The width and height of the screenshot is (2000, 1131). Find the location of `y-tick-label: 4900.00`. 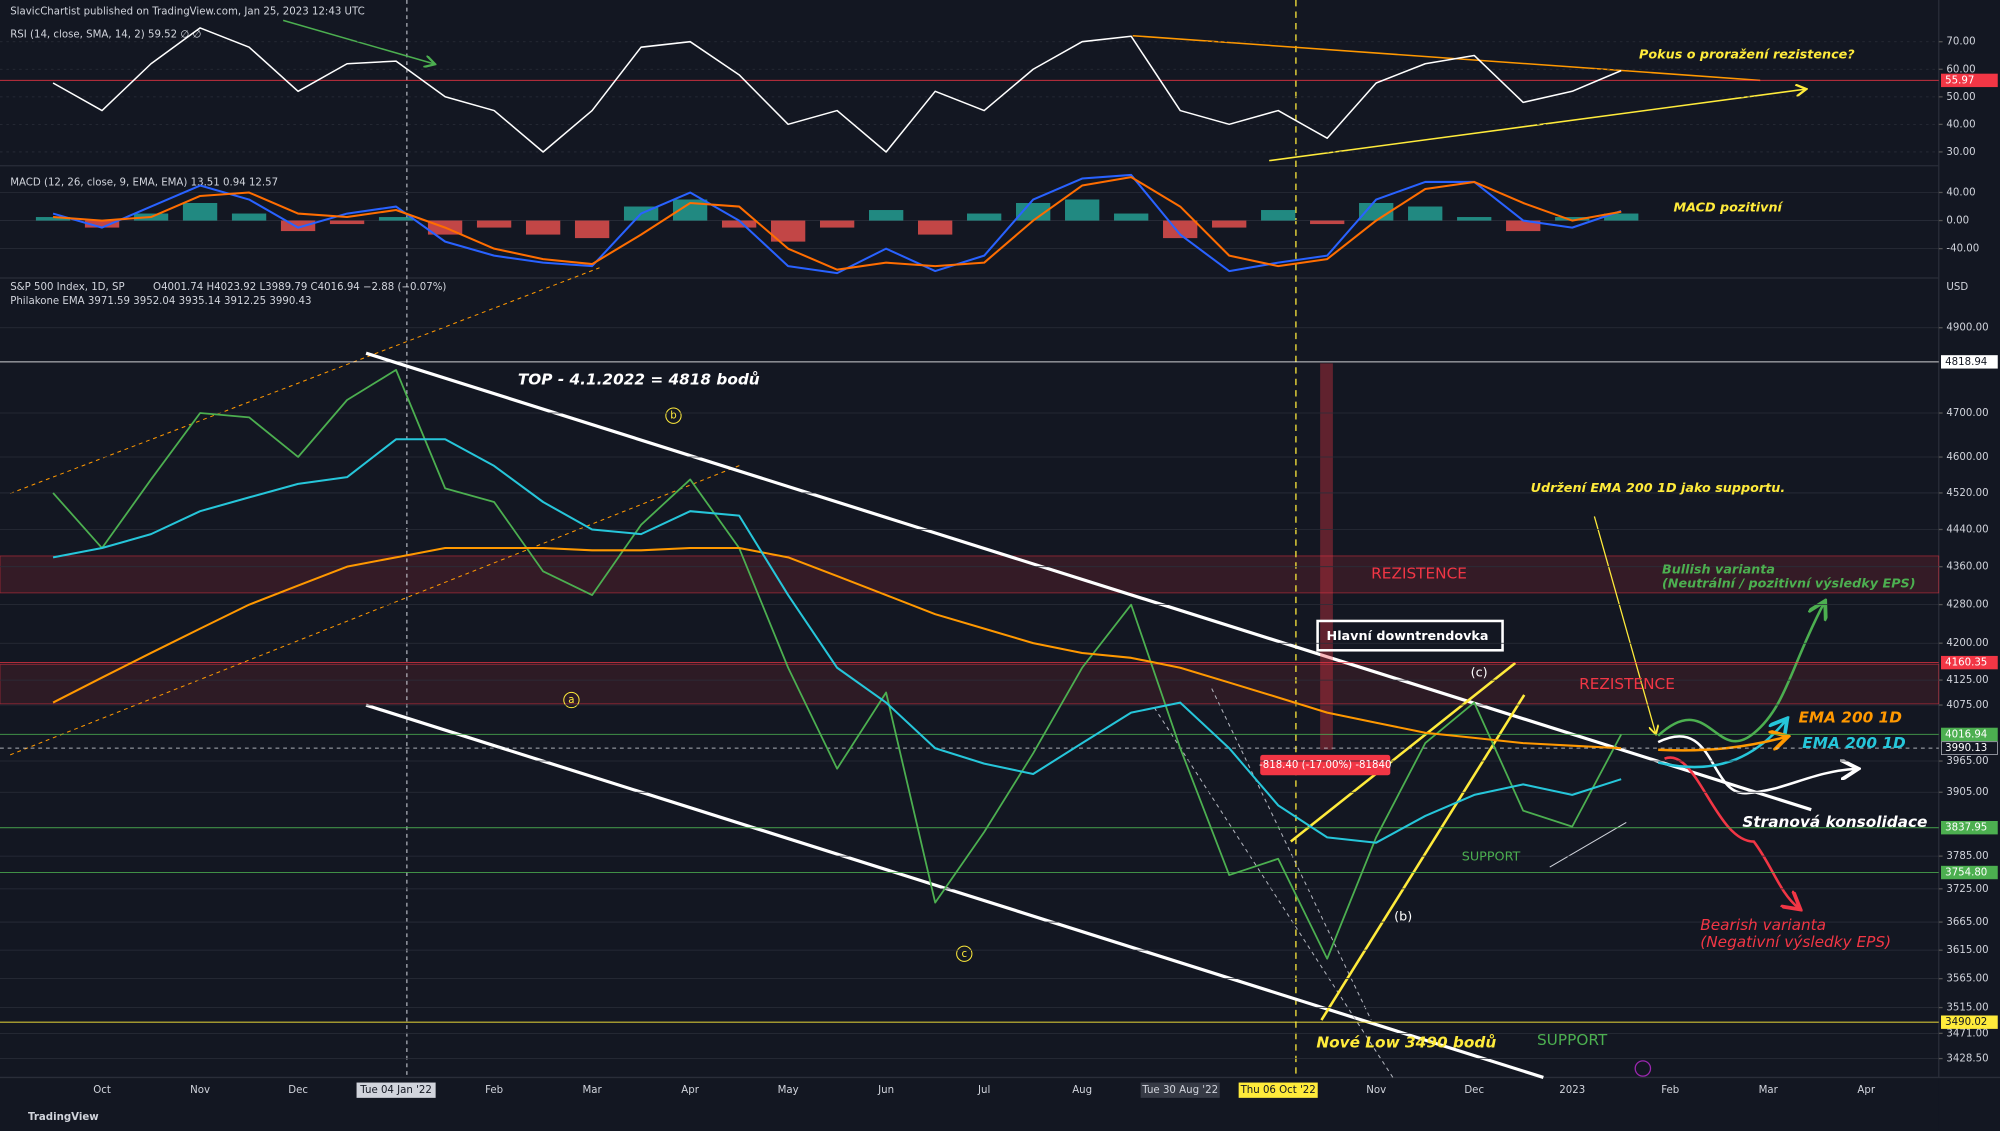

y-tick-label: 4900.00 is located at coordinates (1967, 328).